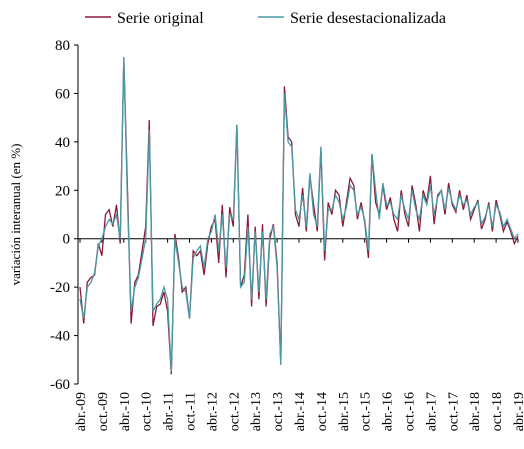 The image size is (524, 449). Describe the element at coordinates (278, 411) in the screenshot. I see `x-tick-label: oct.-13` at that location.